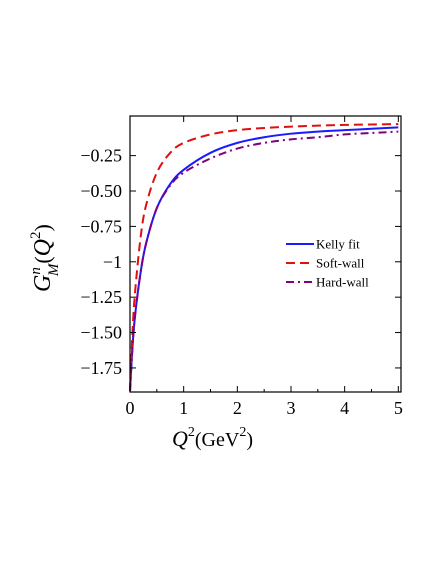 This screenshot has width=436, height=564. What do you see at coordinates (101, 368) in the screenshot?
I see `y-tick-label: −1.75` at bounding box center [101, 368].